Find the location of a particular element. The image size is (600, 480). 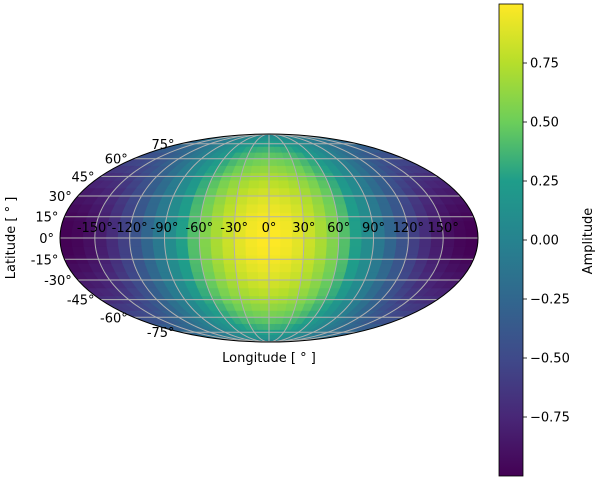

colorbar-tick-label: 0.75 is located at coordinates (544, 64).